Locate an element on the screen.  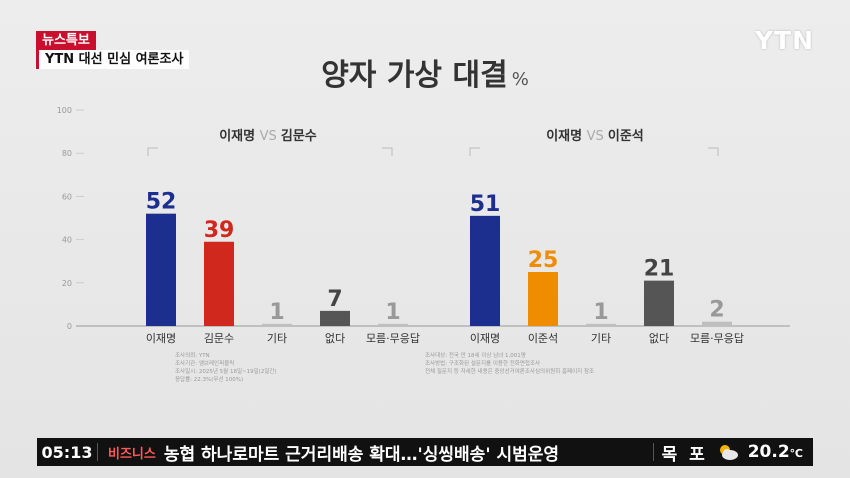
breaking-news-tag: 뉴스특보 is located at coordinates (66, 40).